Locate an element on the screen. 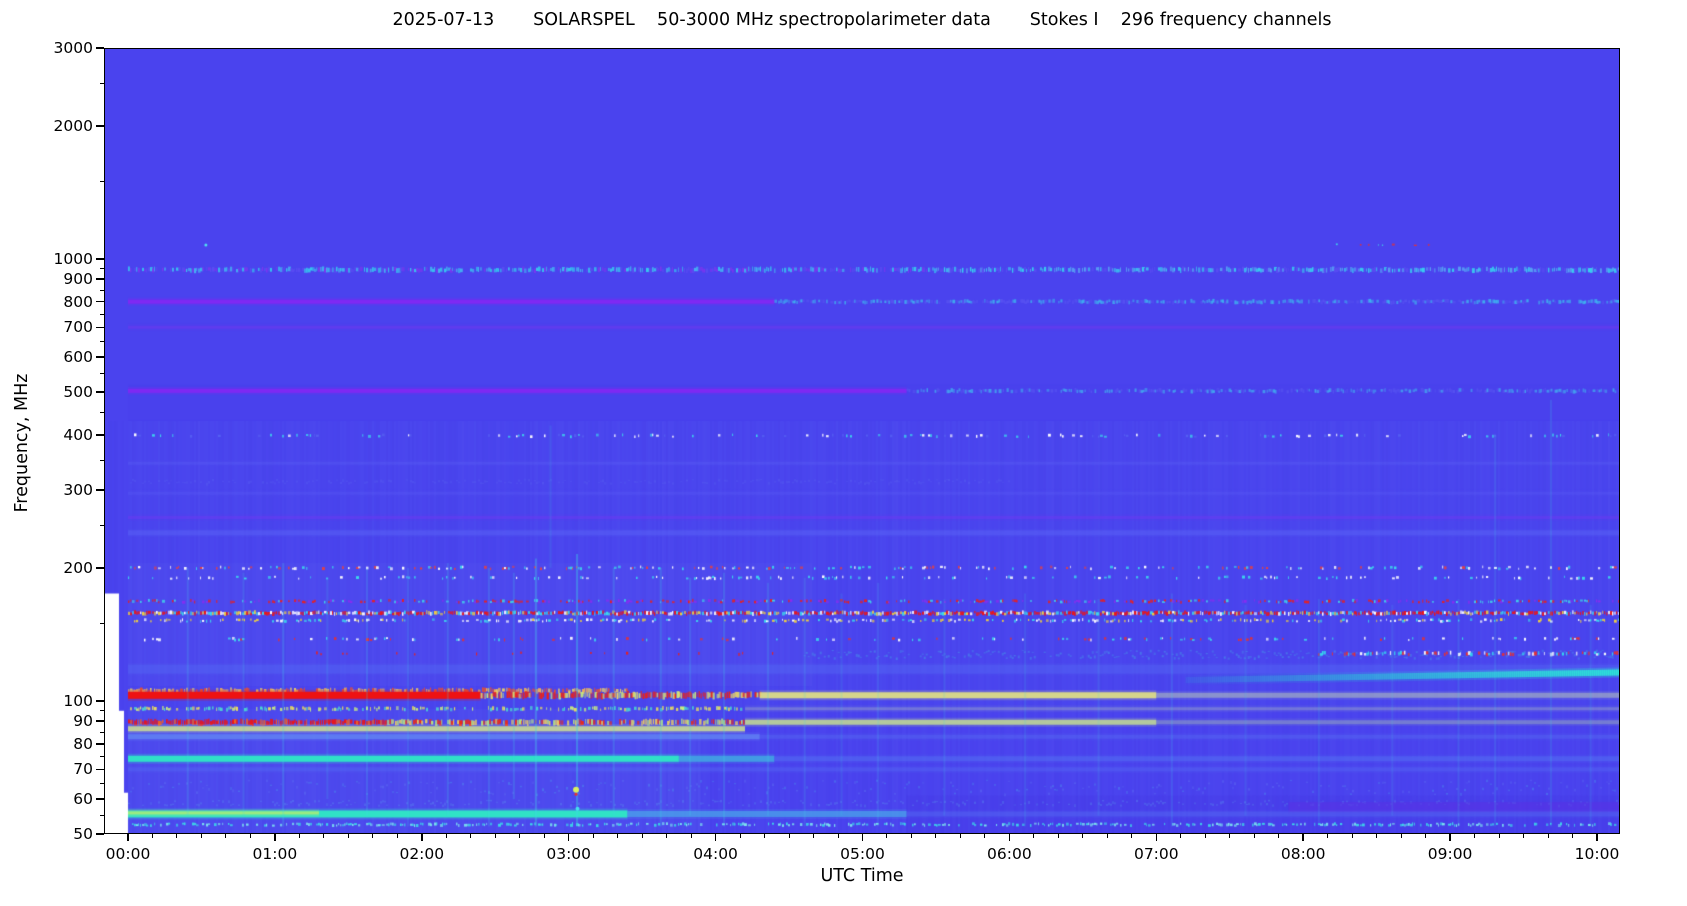 This screenshot has height=906, width=1687. y-axis-label: Frequency, MHz is located at coordinates (22, 443).